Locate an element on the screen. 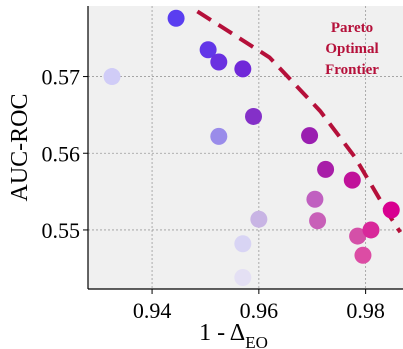 The image size is (403, 349). annotation-line-pareto: Pareto is located at coordinates (352, 28).